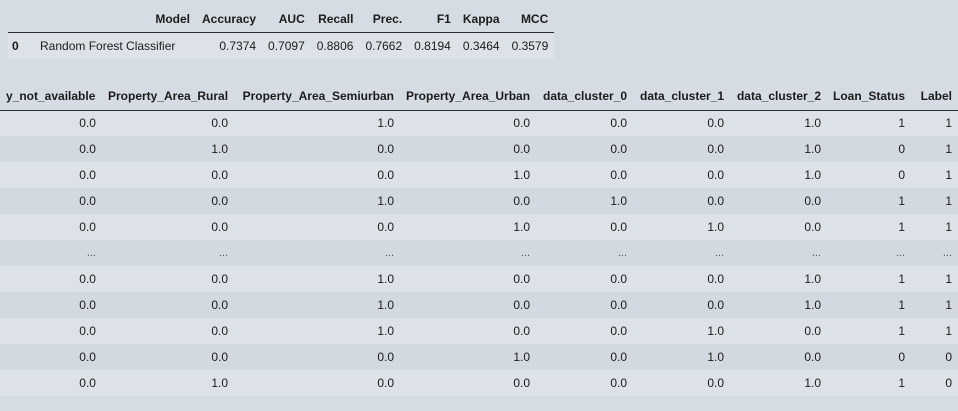 This screenshot has height=411, width=958. I want to click on metrics-recall-header: Recall, so click(335, 19).